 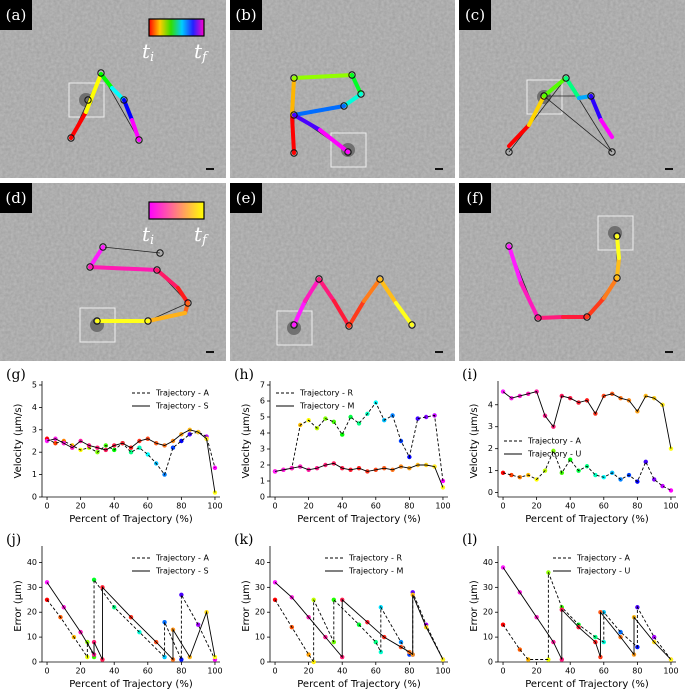 I want to click on y-tick-label: 2, so click(x=34, y=452).